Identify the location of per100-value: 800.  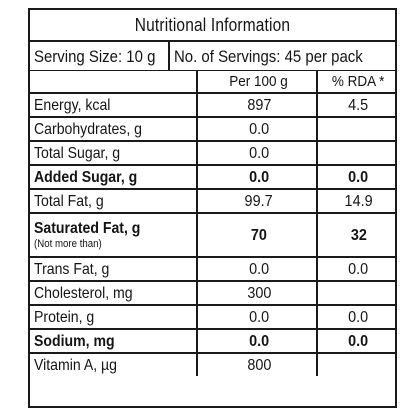
(258, 365).